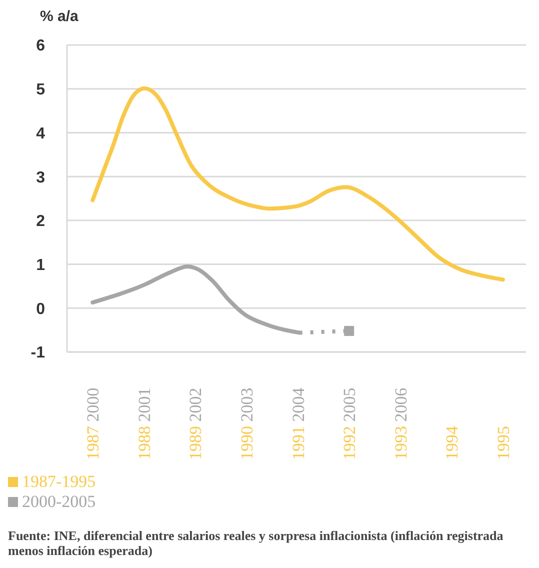 This screenshot has width=539, height=568. Describe the element at coordinates (41, 309) in the screenshot. I see `y-tick-label: 0` at that location.